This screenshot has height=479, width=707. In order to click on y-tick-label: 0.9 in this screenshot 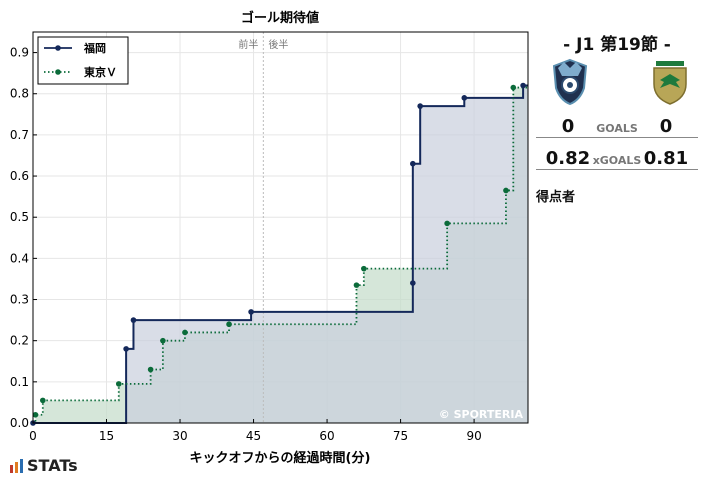, I will do `click(19, 53)`.